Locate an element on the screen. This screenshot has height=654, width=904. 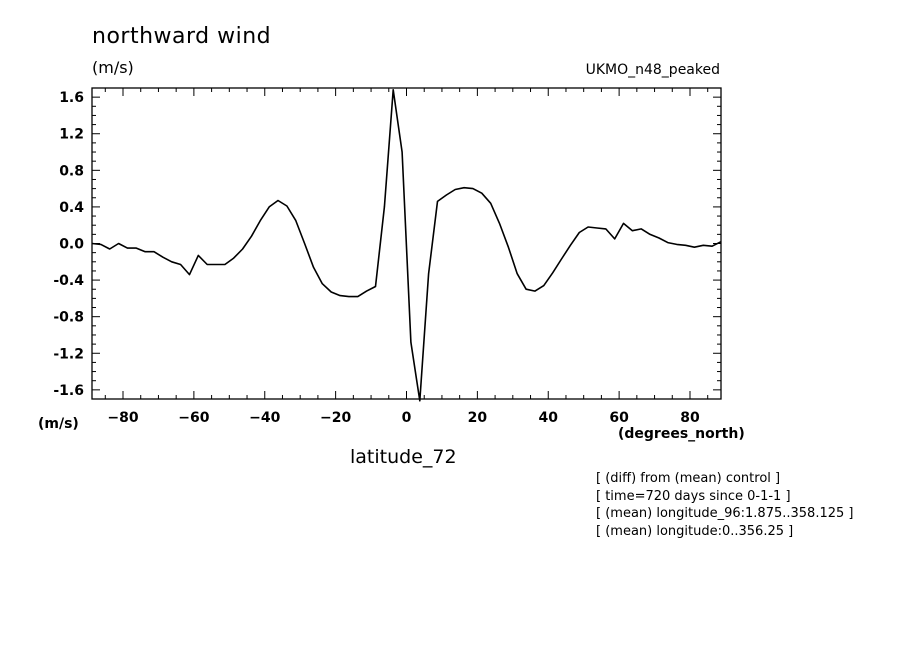
x-tick-label: −80 is located at coordinates (122, 418).